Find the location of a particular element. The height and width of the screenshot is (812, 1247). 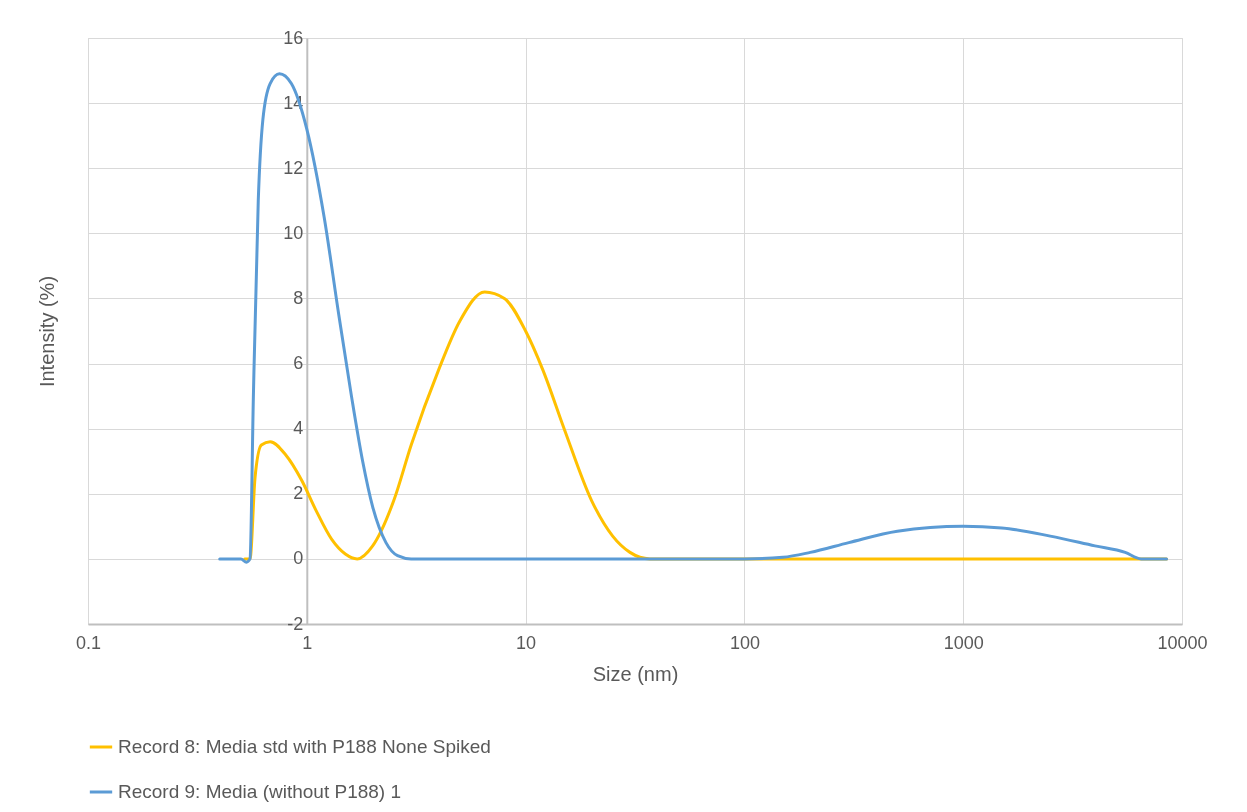

y-tick-label: 8 is located at coordinates (298, 297).